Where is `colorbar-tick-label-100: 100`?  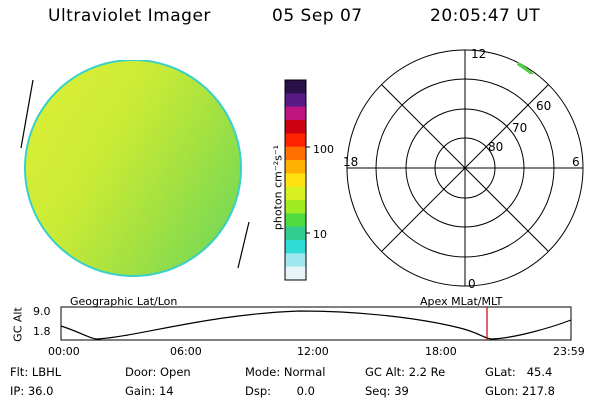 colorbar-tick-label-100: 100 is located at coordinates (323, 149).